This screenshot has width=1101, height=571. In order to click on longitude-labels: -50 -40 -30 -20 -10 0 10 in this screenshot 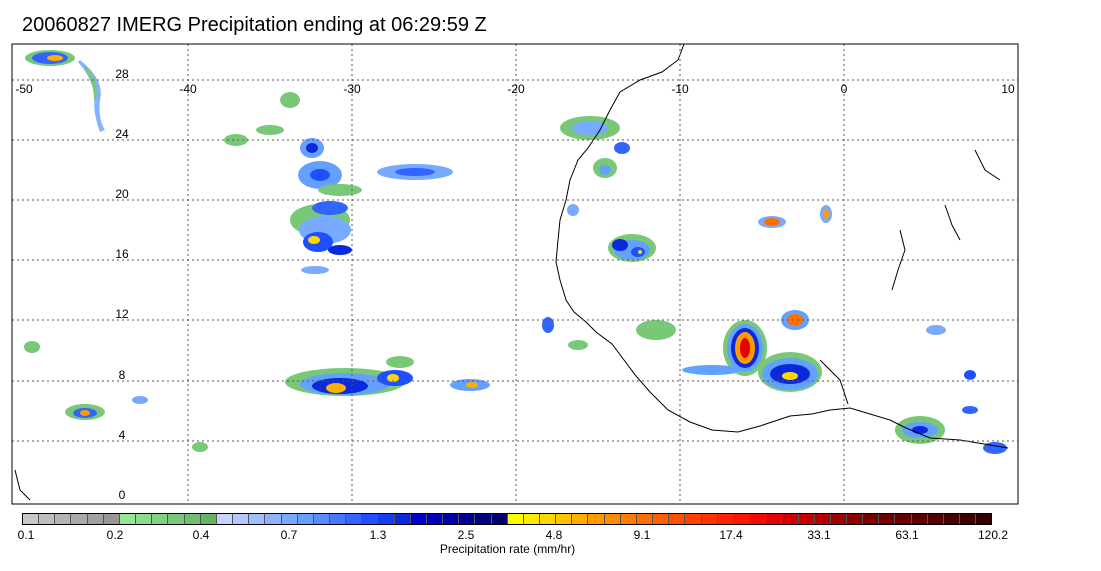, I will do `click(515, 89)`.